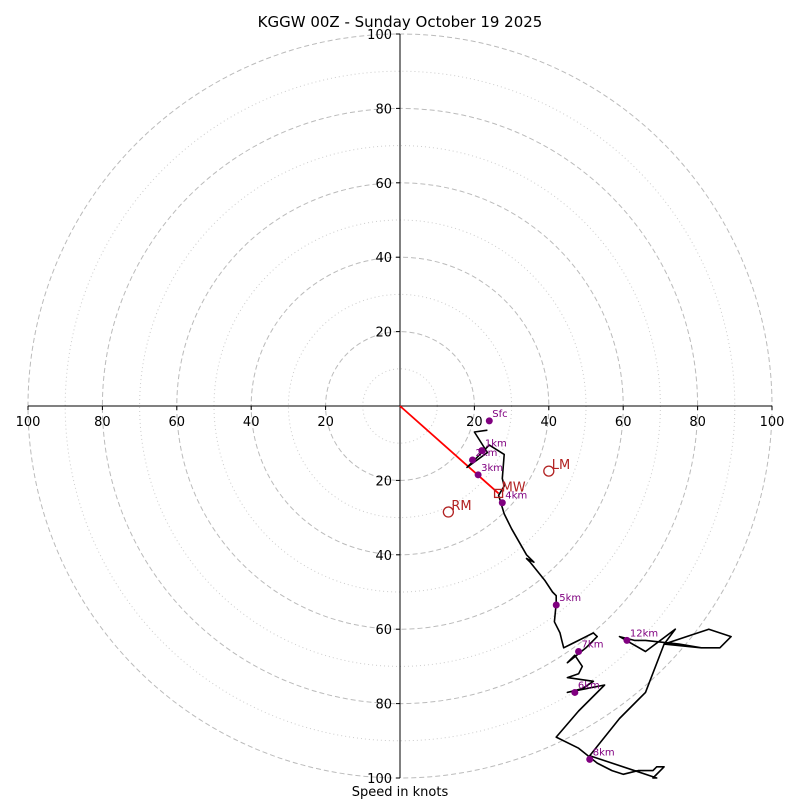 Image resolution: width=800 pixels, height=800 pixels. I want to click on shear-vector-line, so click(449, 450).